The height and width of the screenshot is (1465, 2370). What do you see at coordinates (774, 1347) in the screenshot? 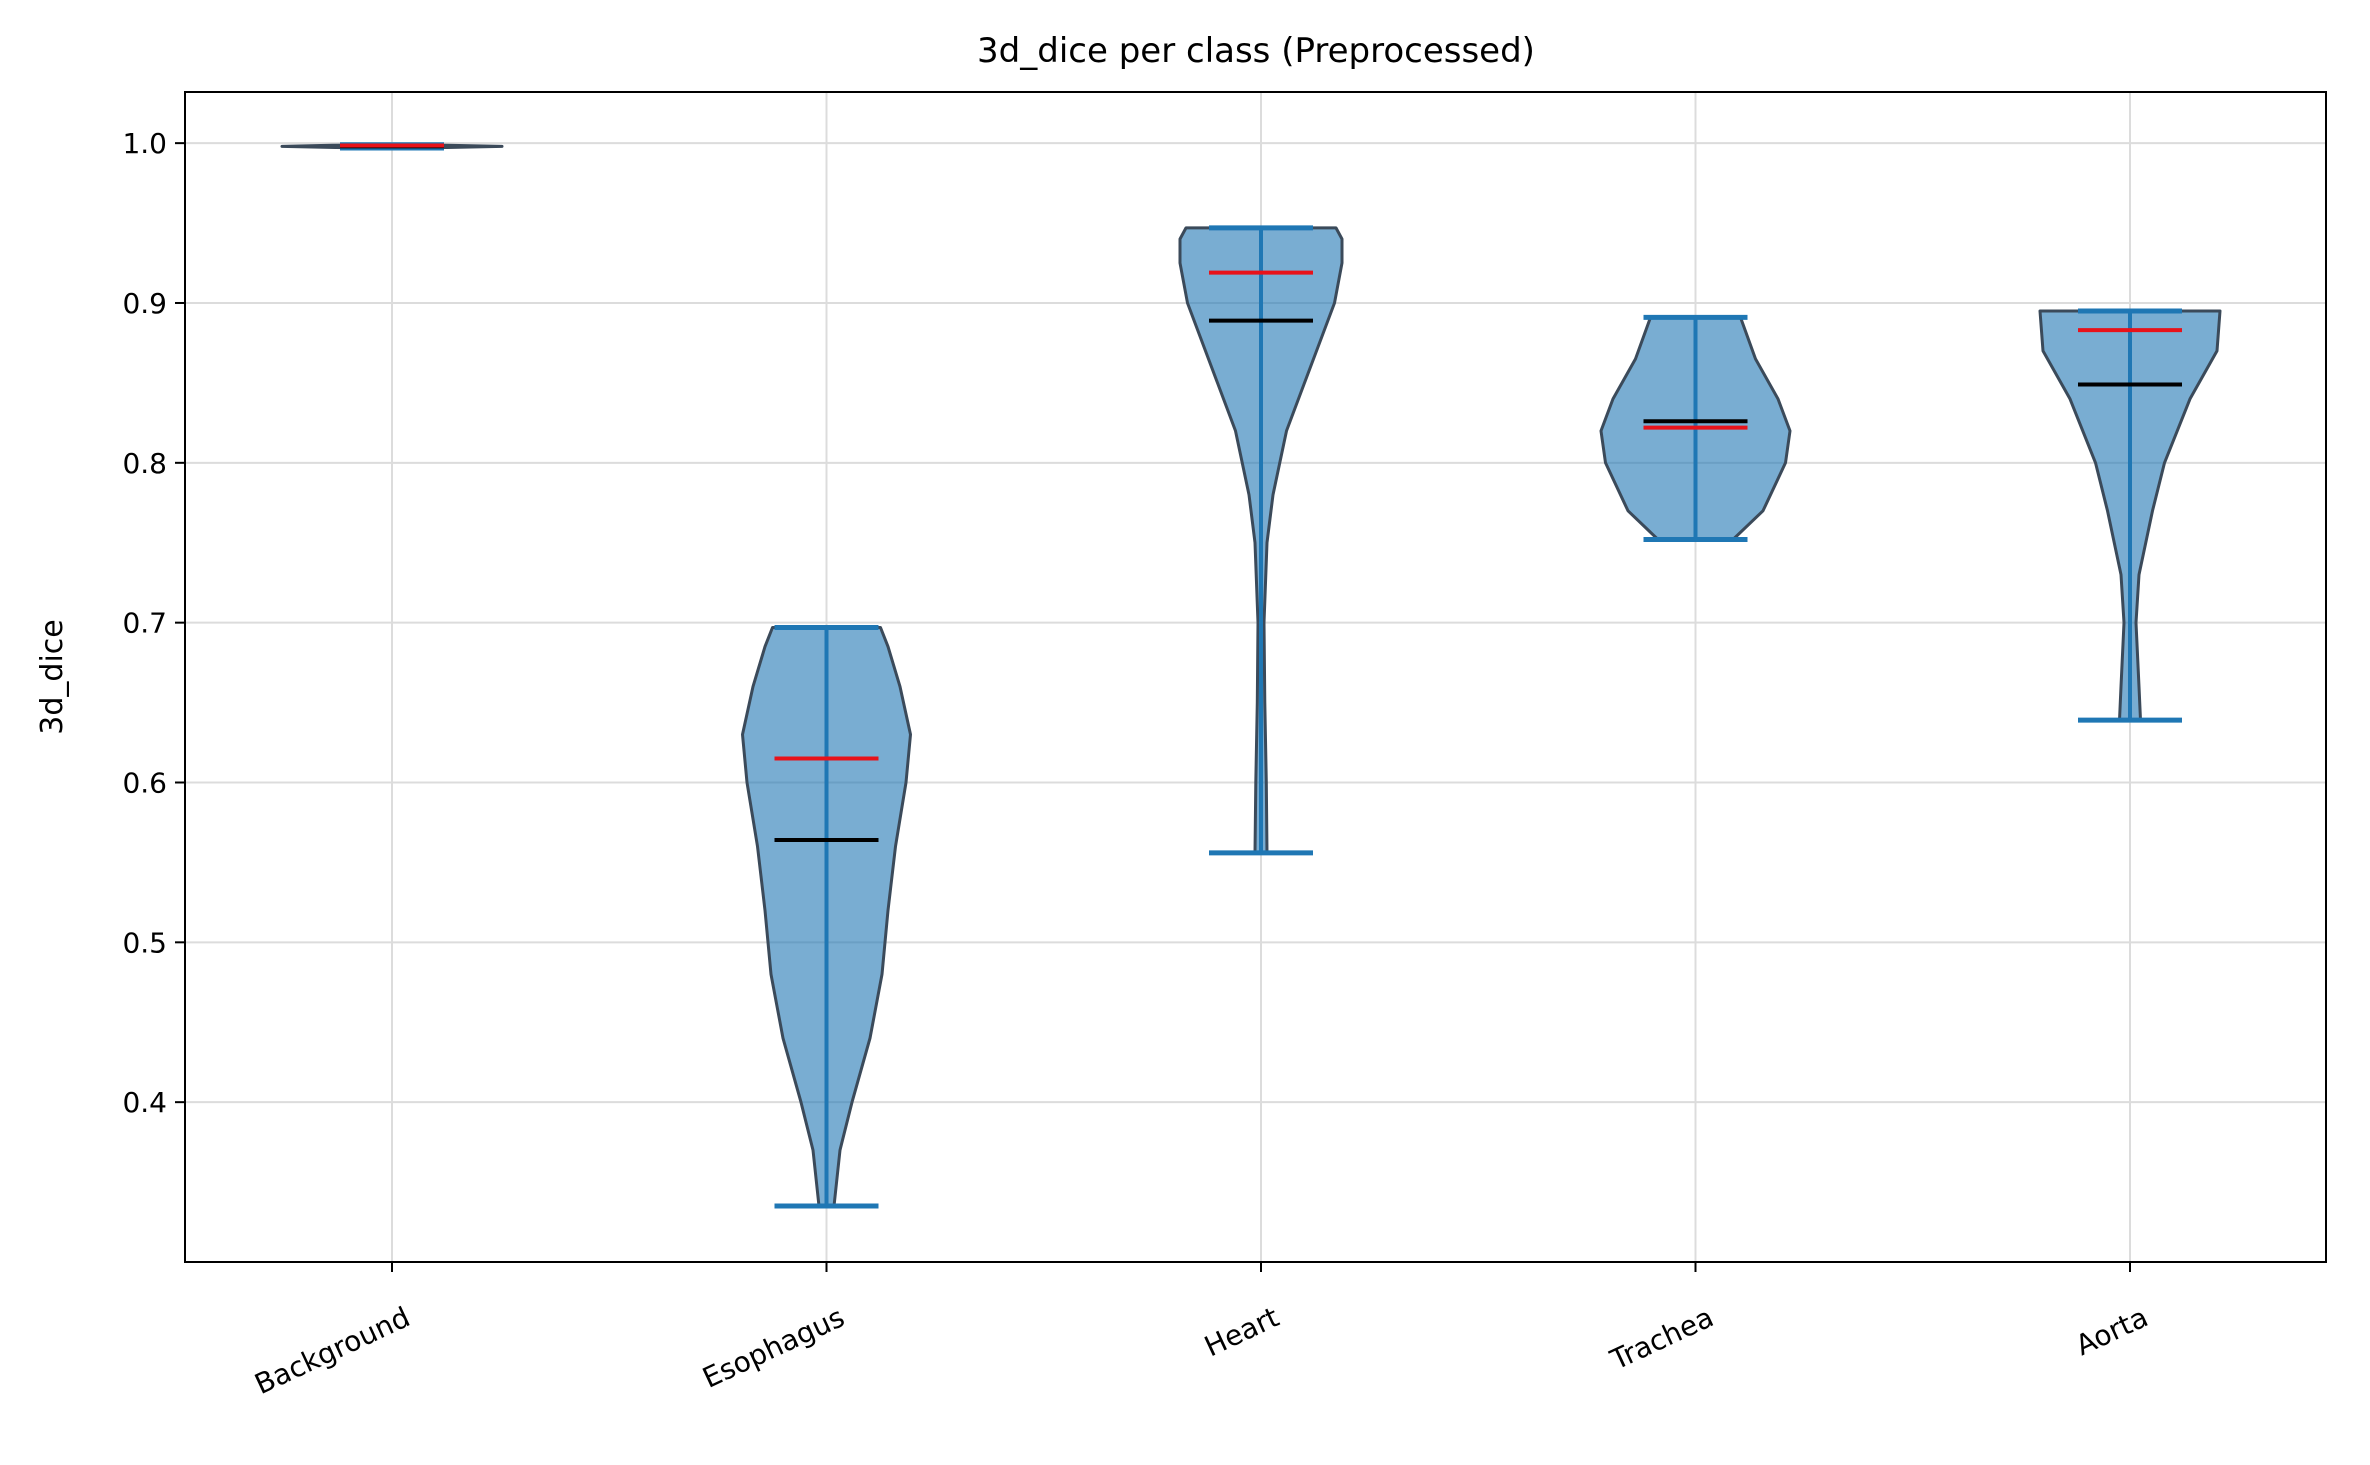
I see `x-tick-label: Esophagus` at bounding box center [774, 1347].